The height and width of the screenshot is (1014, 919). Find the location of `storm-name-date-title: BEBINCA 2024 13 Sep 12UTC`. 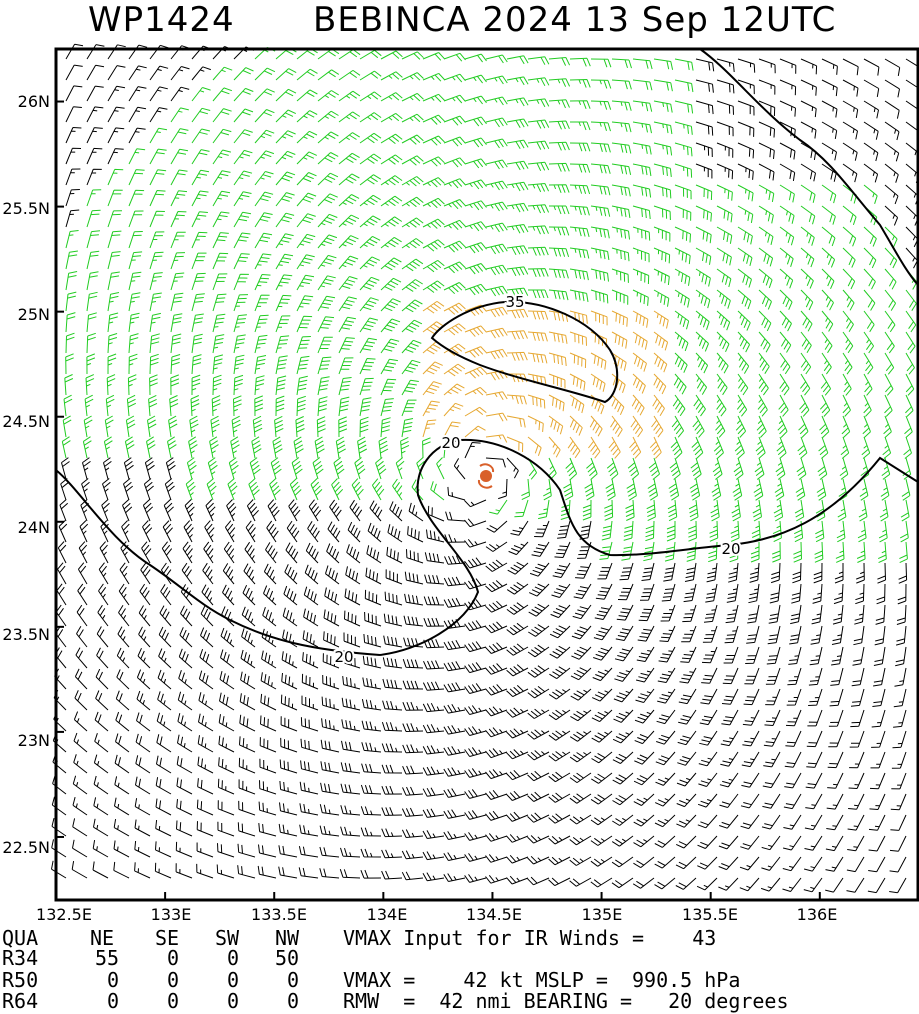

storm-name-date-title: BEBINCA 2024 13 Sep 12UTC is located at coordinates (575, 20).